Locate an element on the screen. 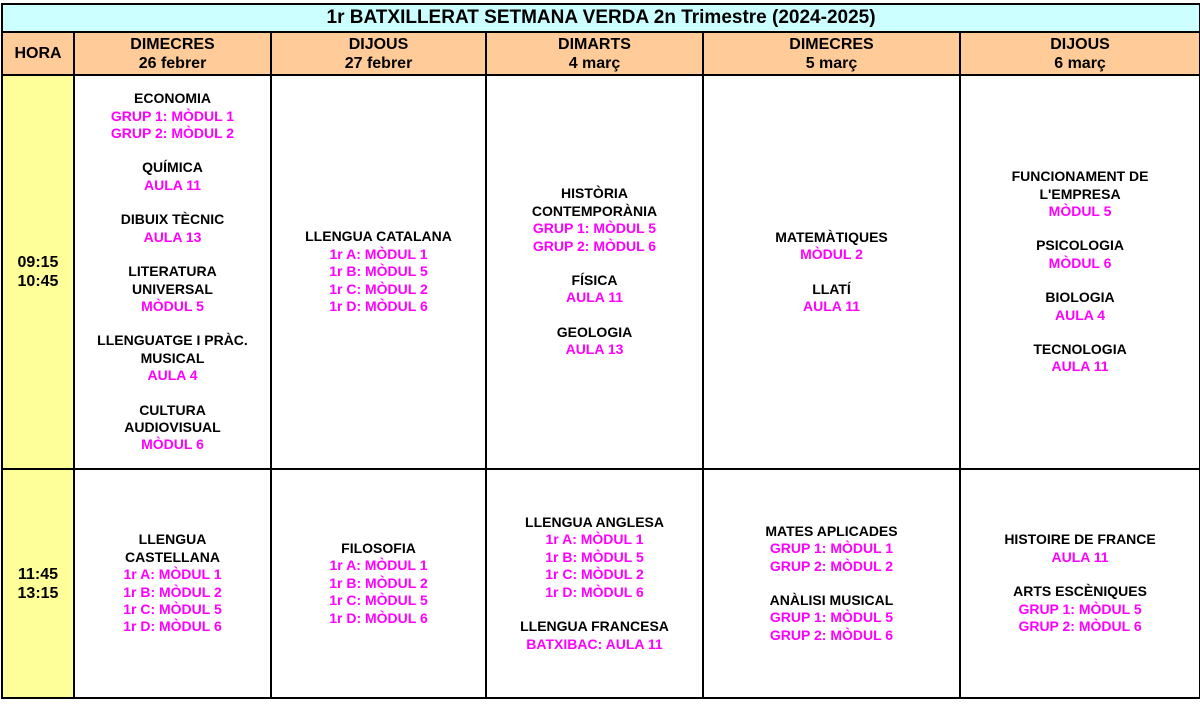 This screenshot has width=1200, height=709. subject-name: MATEMÀTIQUES is located at coordinates (831, 236).